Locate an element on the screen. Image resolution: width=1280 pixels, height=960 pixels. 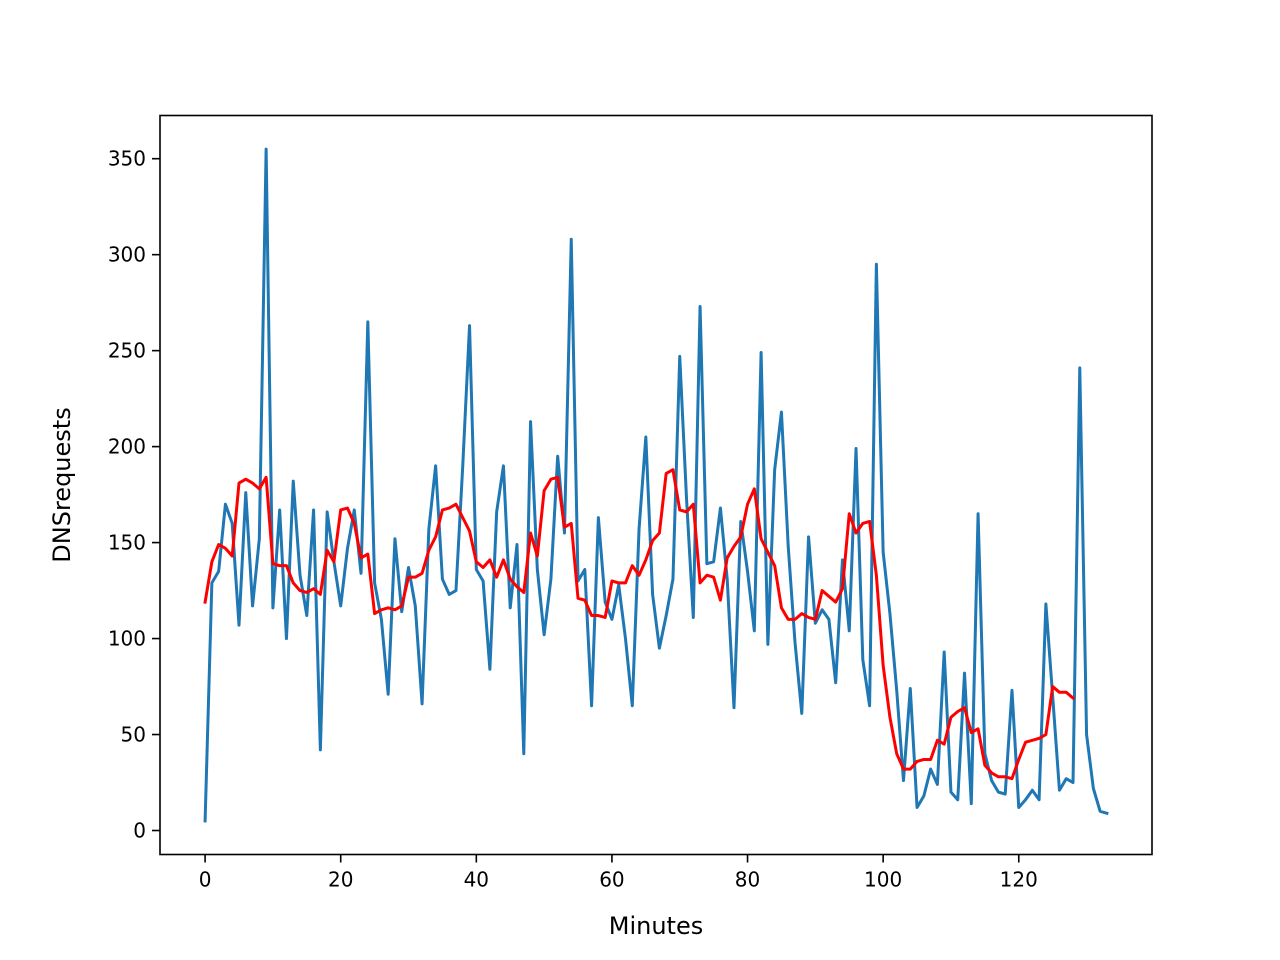
x-tick-label: 80 is located at coordinates (747, 880).